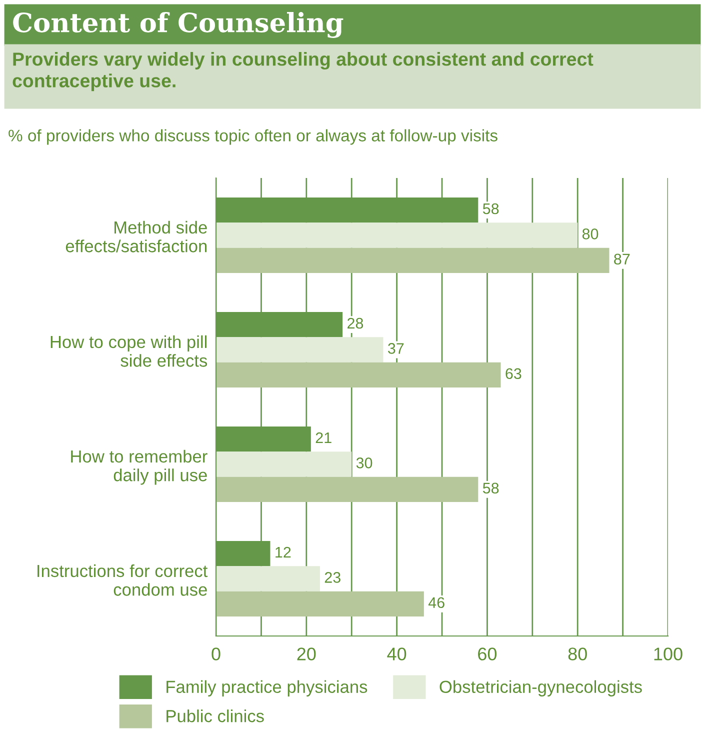 The image size is (705, 747). What do you see at coordinates (364, 463) in the screenshot?
I see `data-label: 30` at bounding box center [364, 463].